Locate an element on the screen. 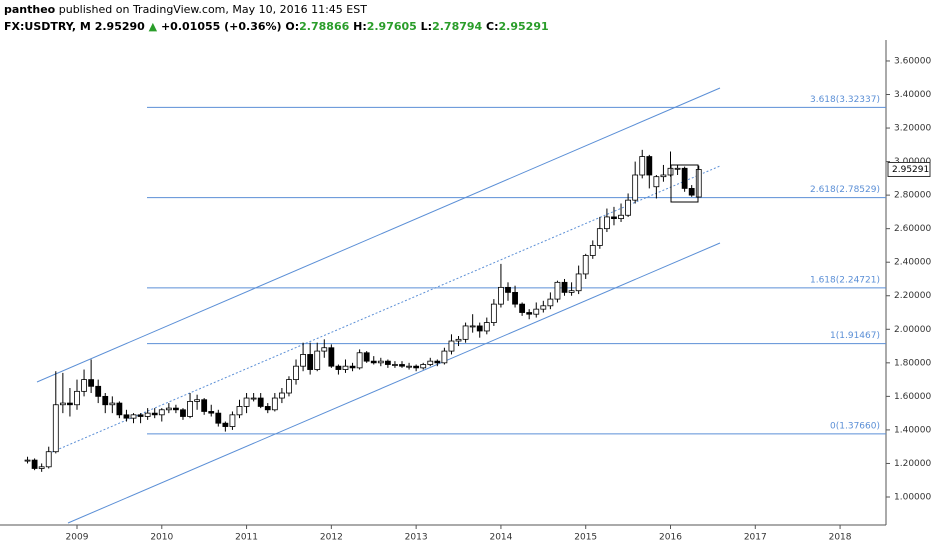 The width and height of the screenshot is (932, 550). x-tick-label: 2010 is located at coordinates (161, 538).